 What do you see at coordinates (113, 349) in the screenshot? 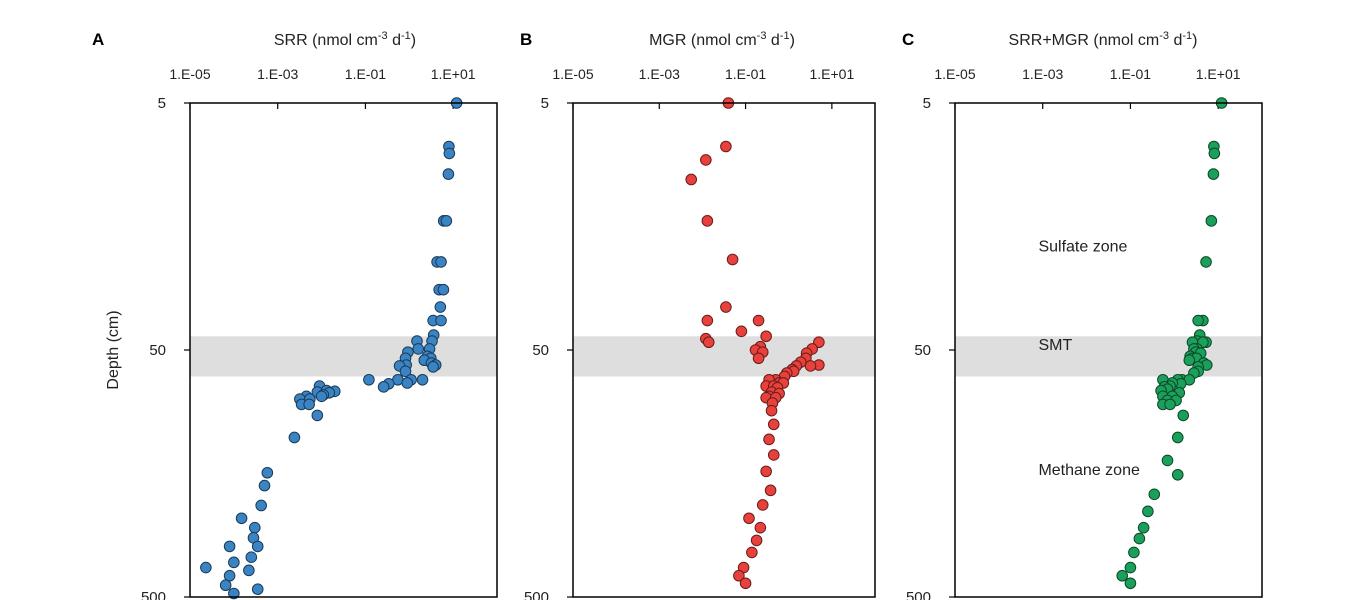
I see `y-axis-label: Depth (cm)` at bounding box center [113, 349].